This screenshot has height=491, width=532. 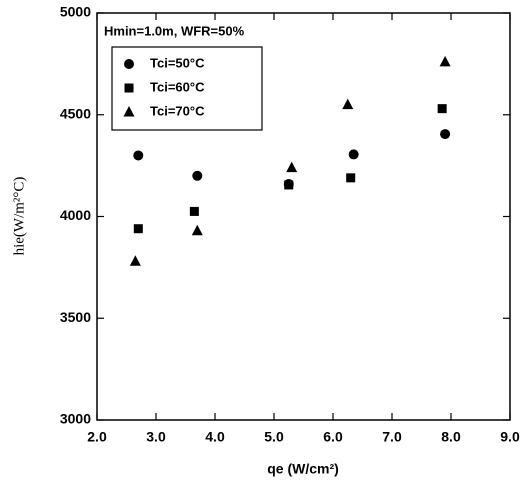 I want to click on x-tick-label: 9.0, so click(x=510, y=437).